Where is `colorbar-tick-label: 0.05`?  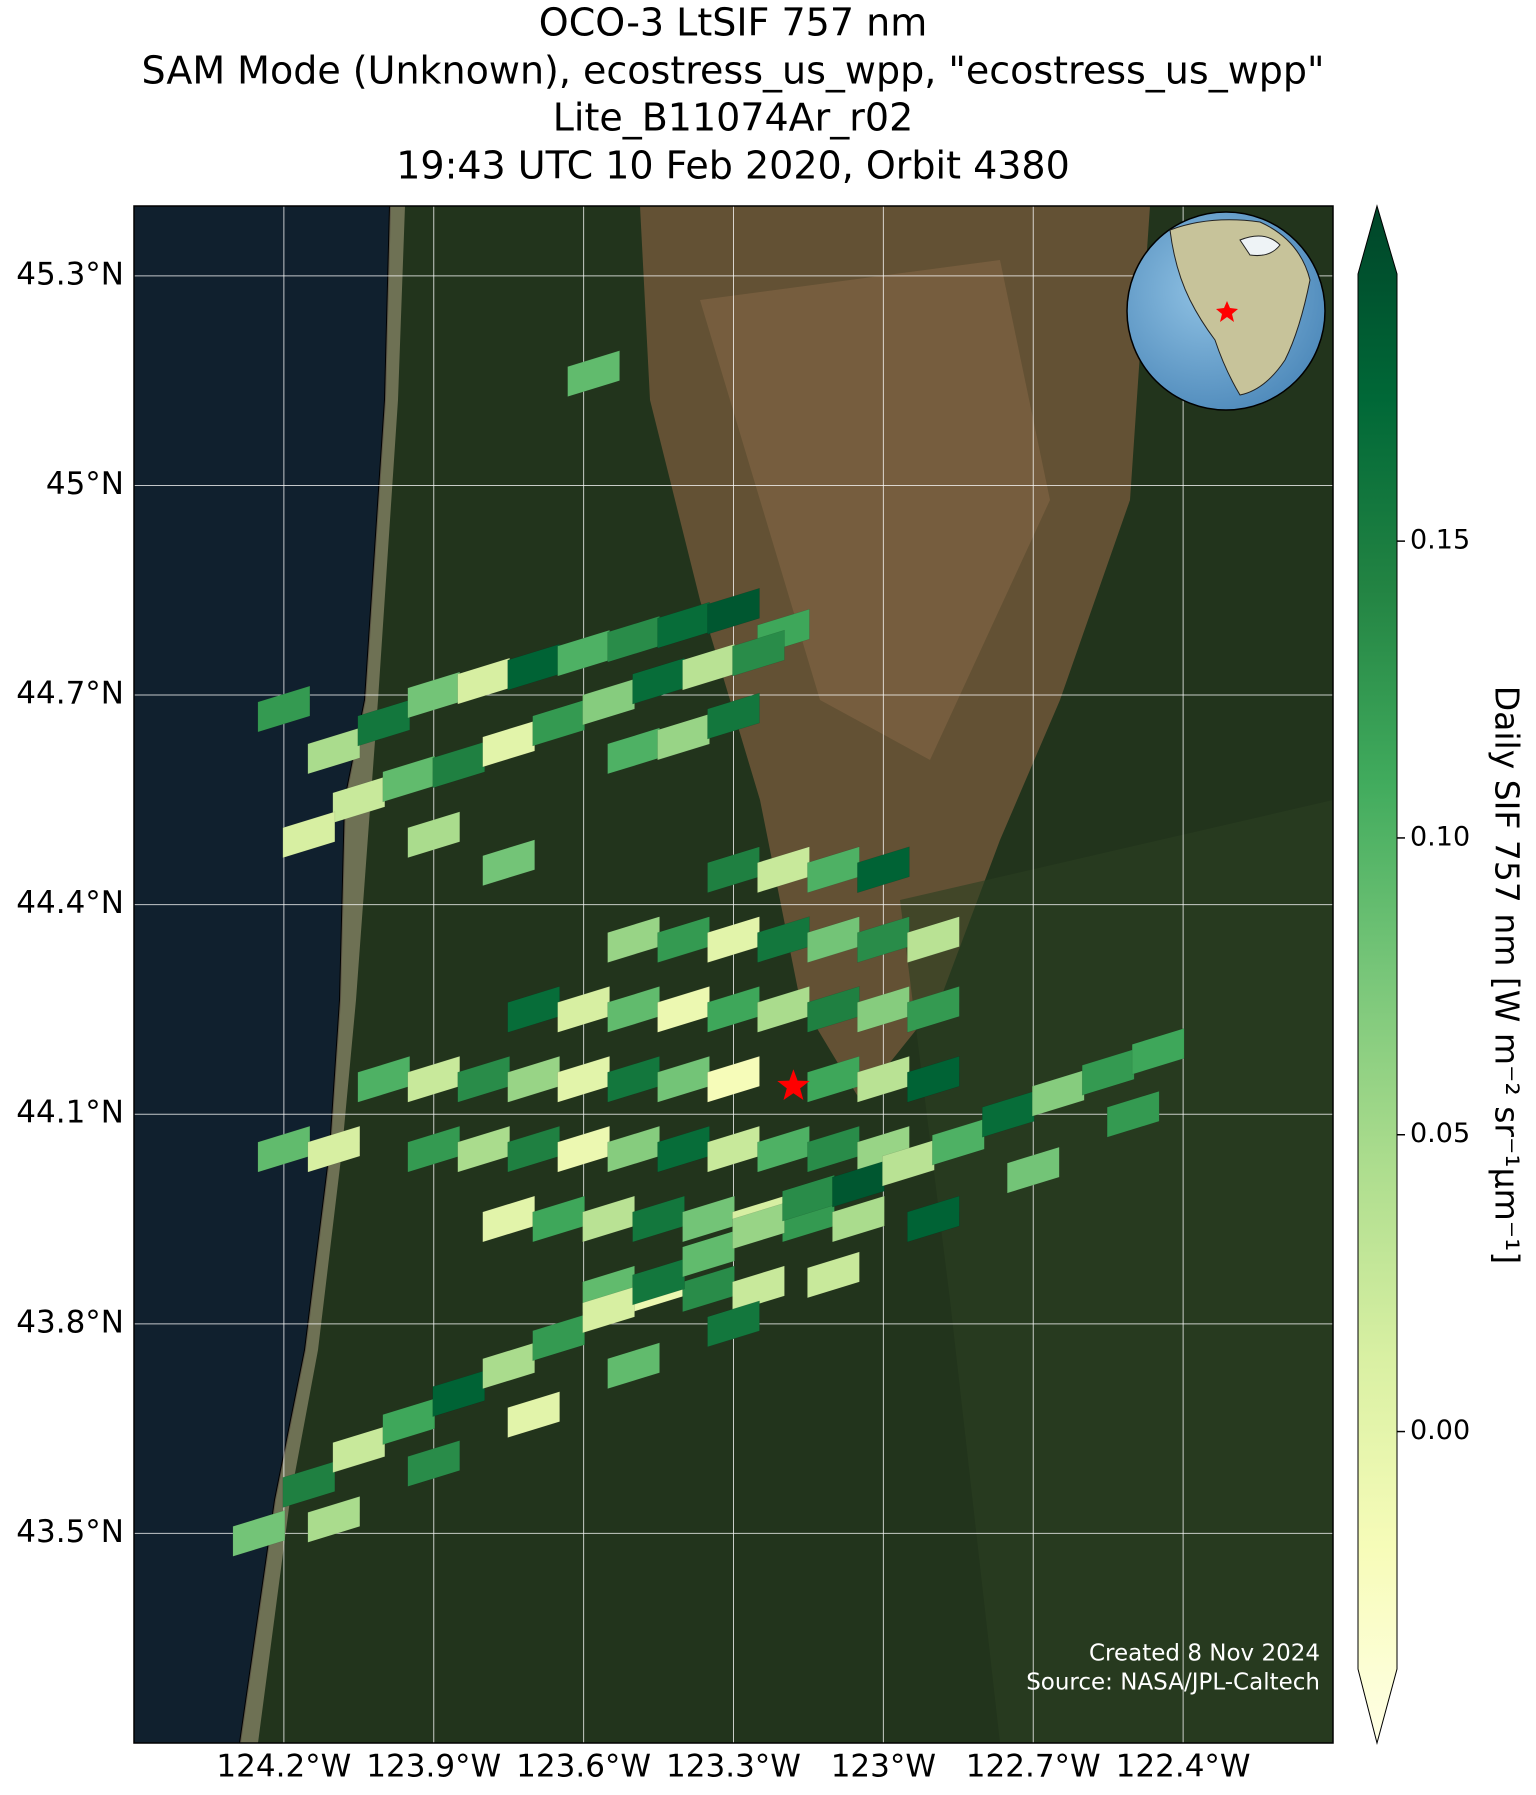
colorbar-tick-label: 0.05 is located at coordinates (1440, 1133).